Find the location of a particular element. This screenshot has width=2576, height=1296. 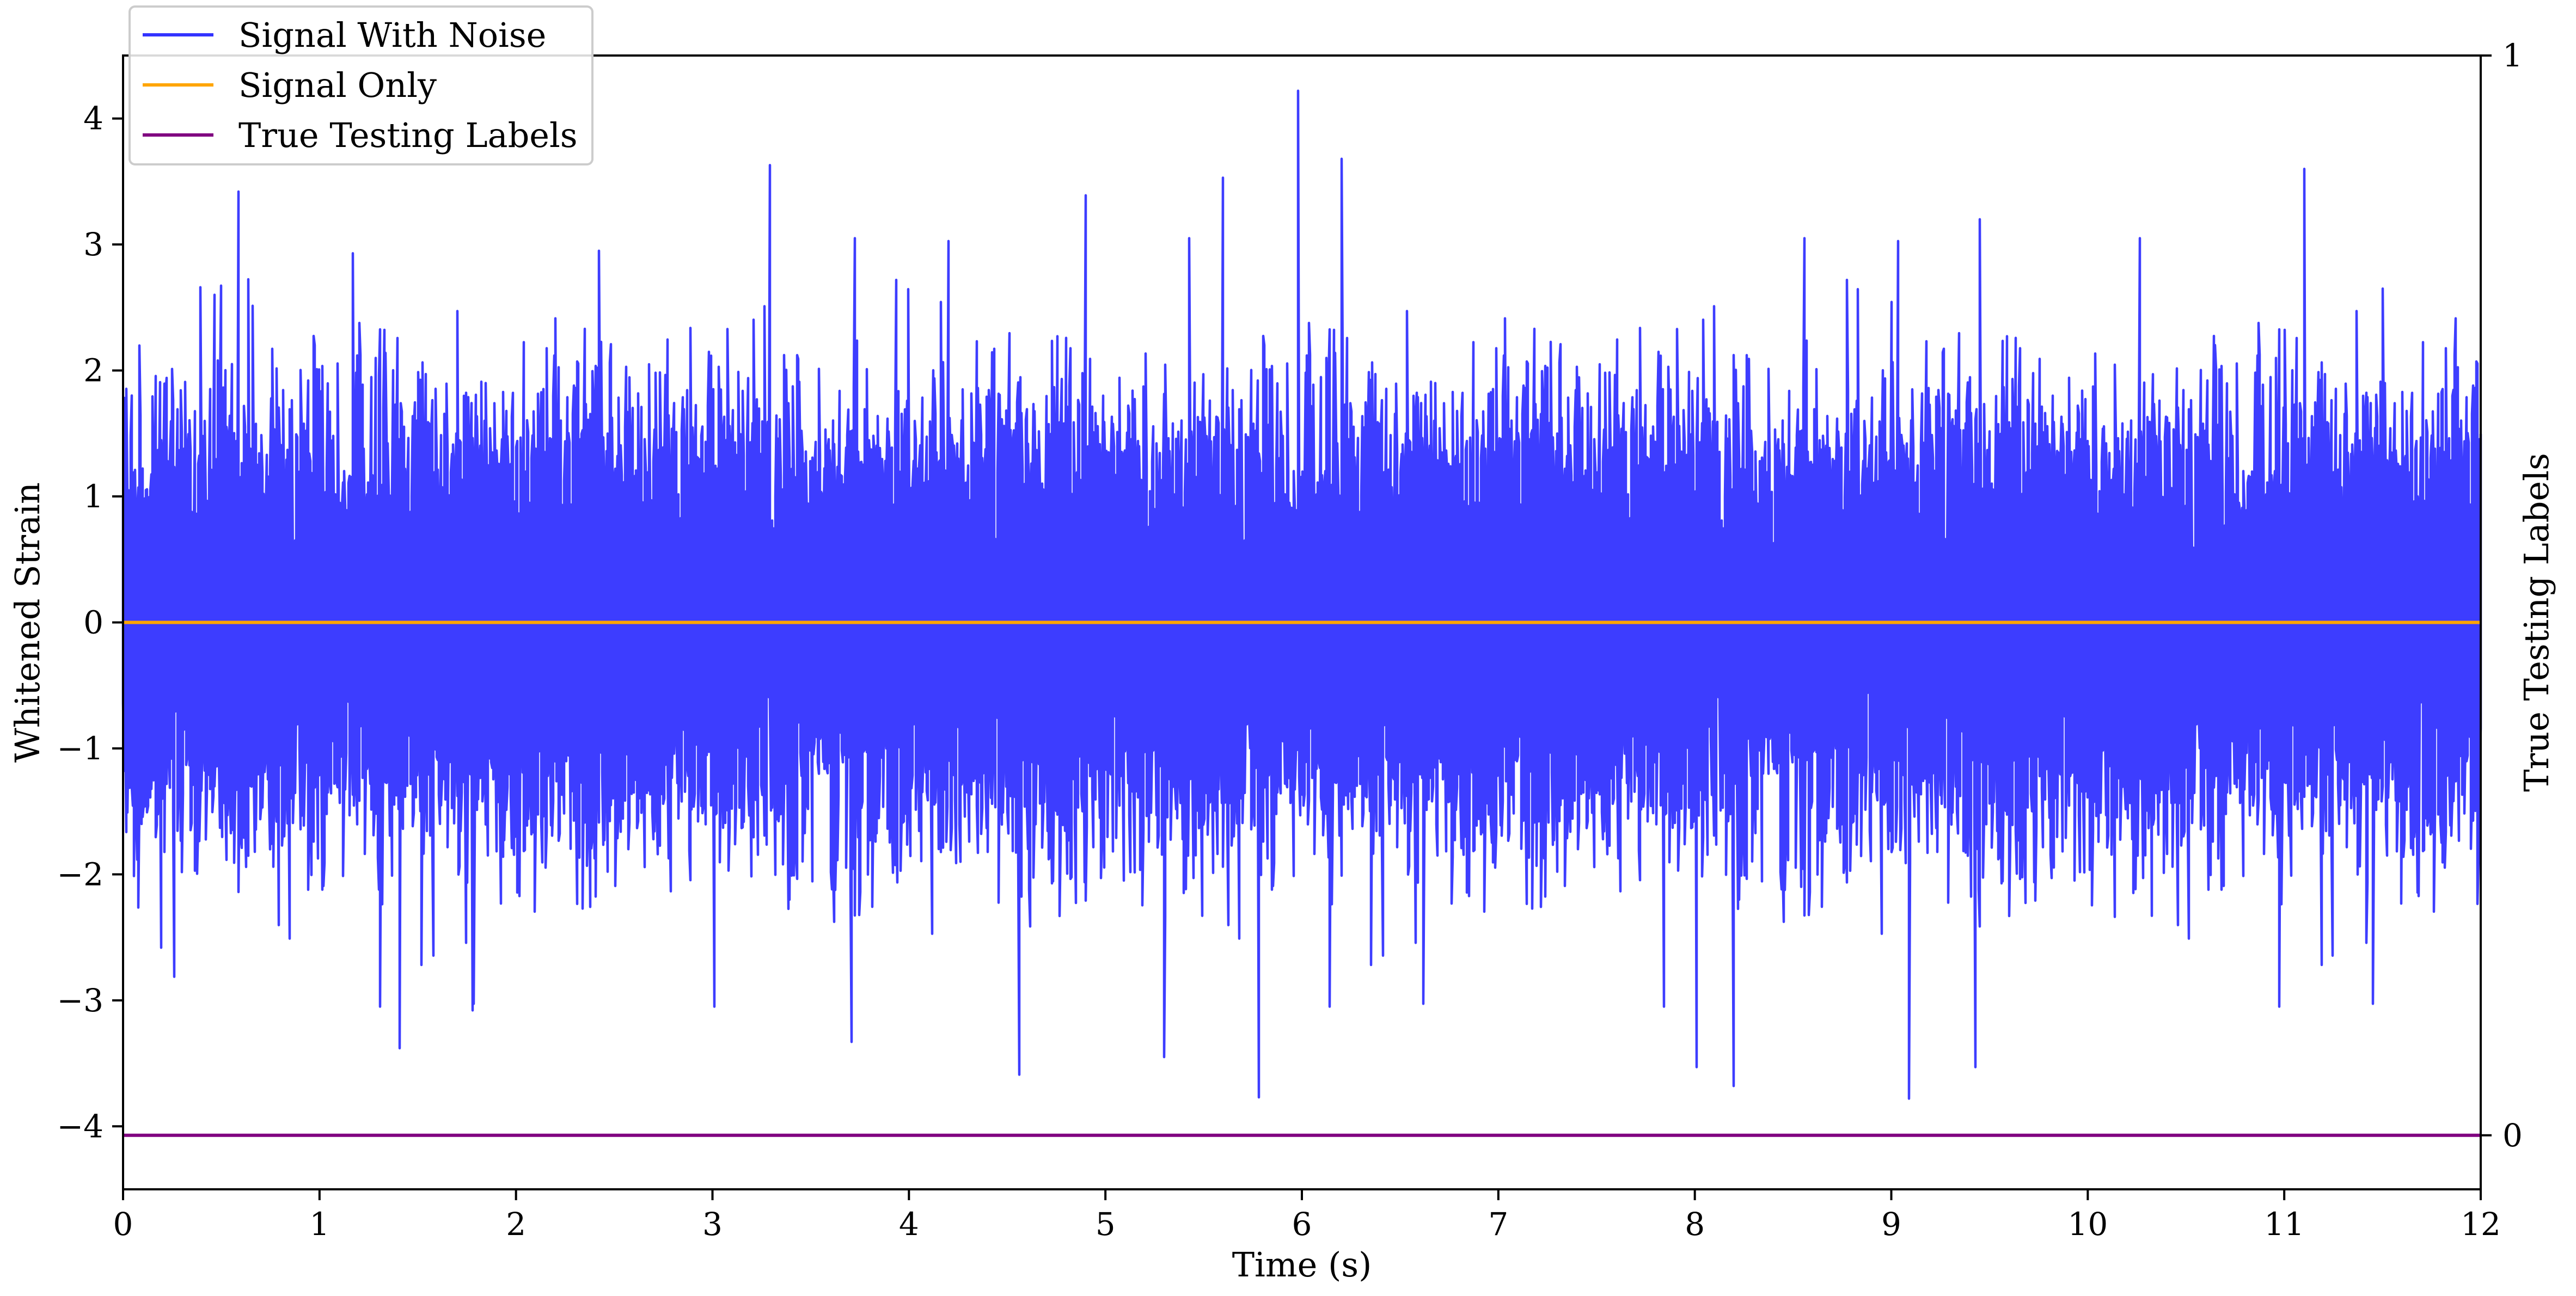

legend-label-signal-with-noise: Signal With Noise is located at coordinates (392, 35).